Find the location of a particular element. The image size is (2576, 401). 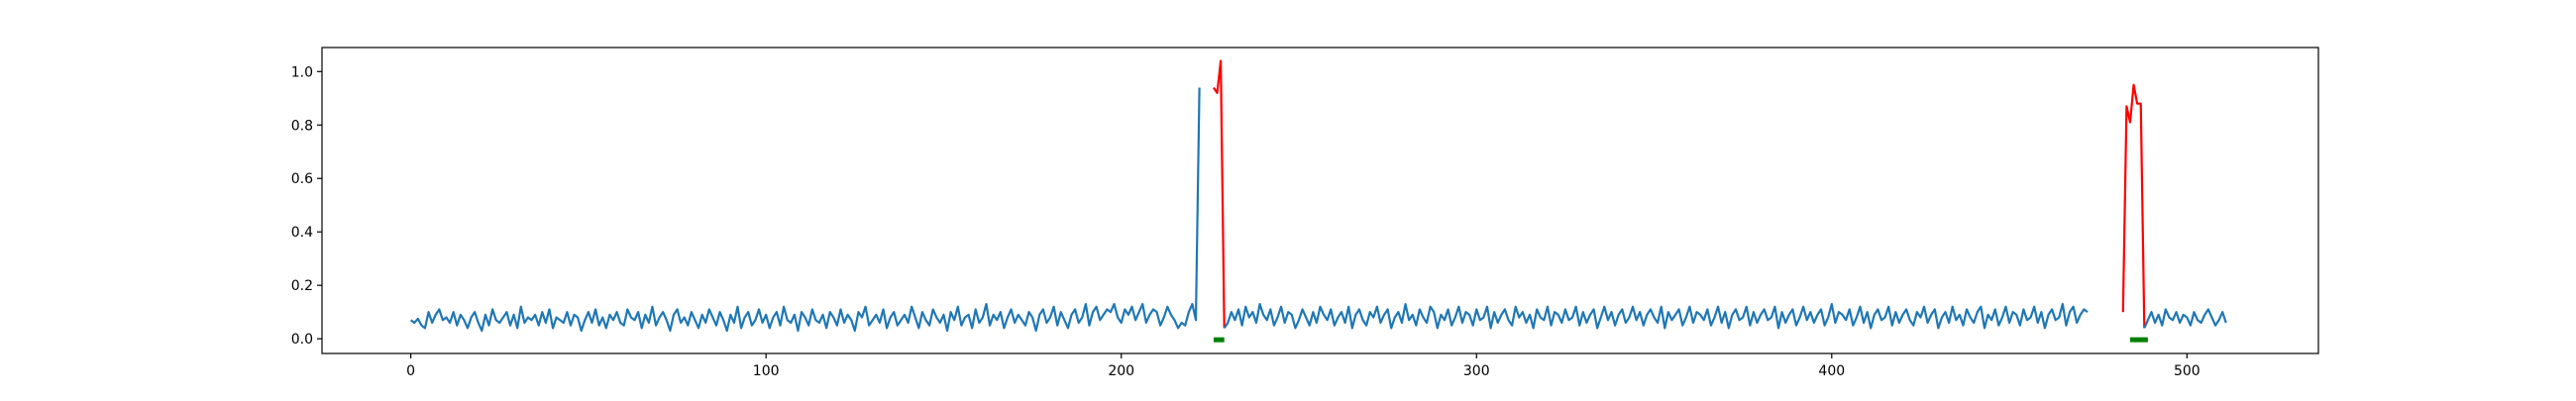

x-tick-label-2: 200 is located at coordinates (1121, 371).